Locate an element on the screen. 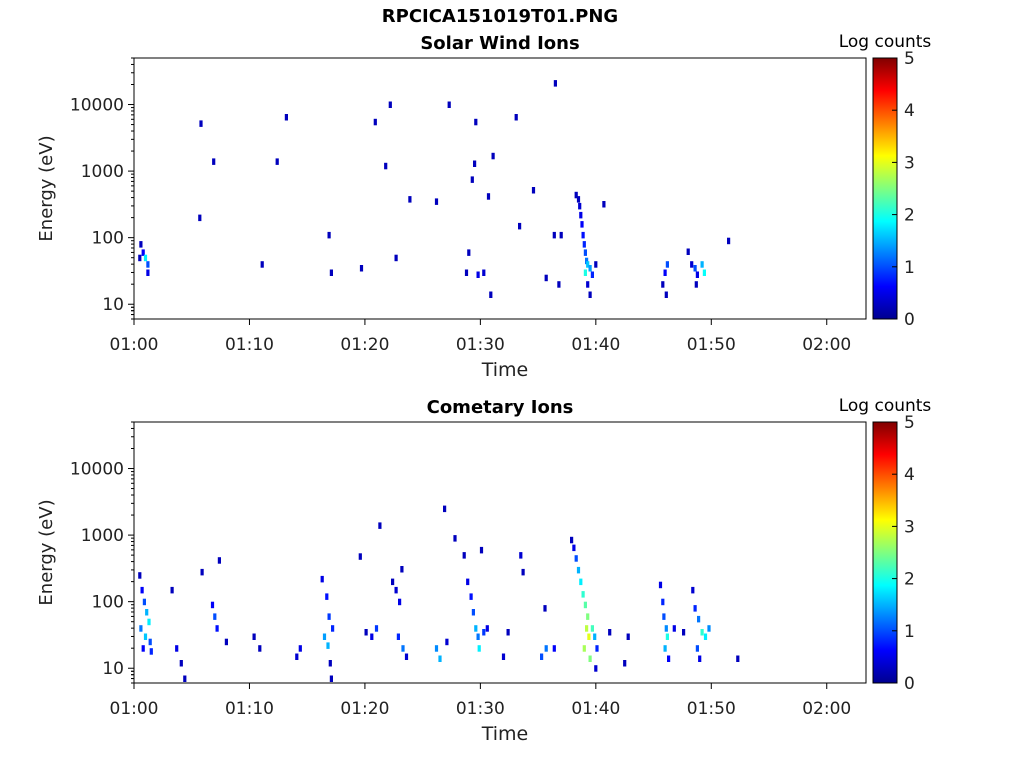 This screenshot has width=1024, height=768. colorbar-tick-label: 1 is located at coordinates (909, 632).